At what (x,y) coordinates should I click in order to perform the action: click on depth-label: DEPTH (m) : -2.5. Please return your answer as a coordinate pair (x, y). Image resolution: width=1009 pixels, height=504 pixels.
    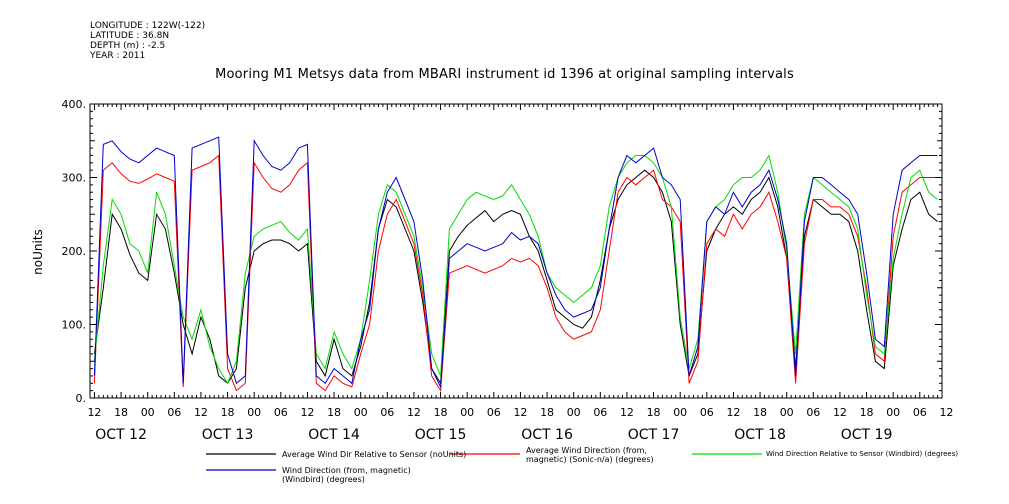
    Looking at the image, I should click on (128, 46).